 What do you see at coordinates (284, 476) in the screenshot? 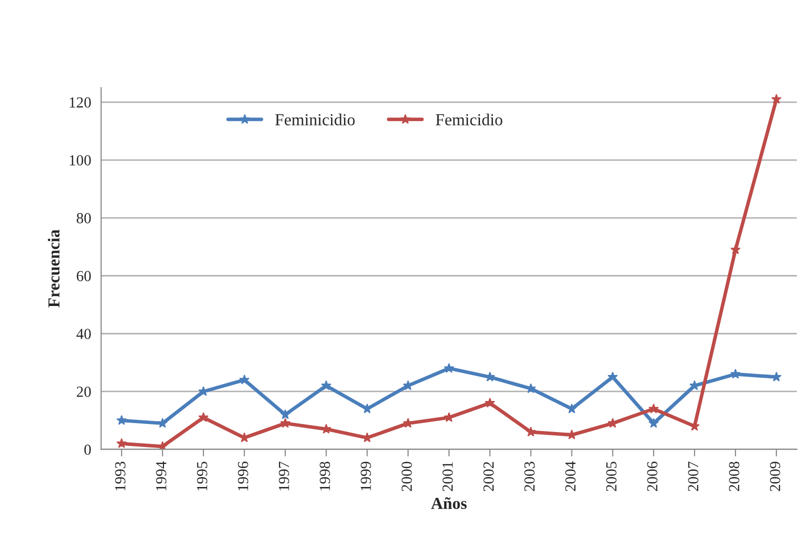
I see `x-tick-label: 1997` at bounding box center [284, 476].